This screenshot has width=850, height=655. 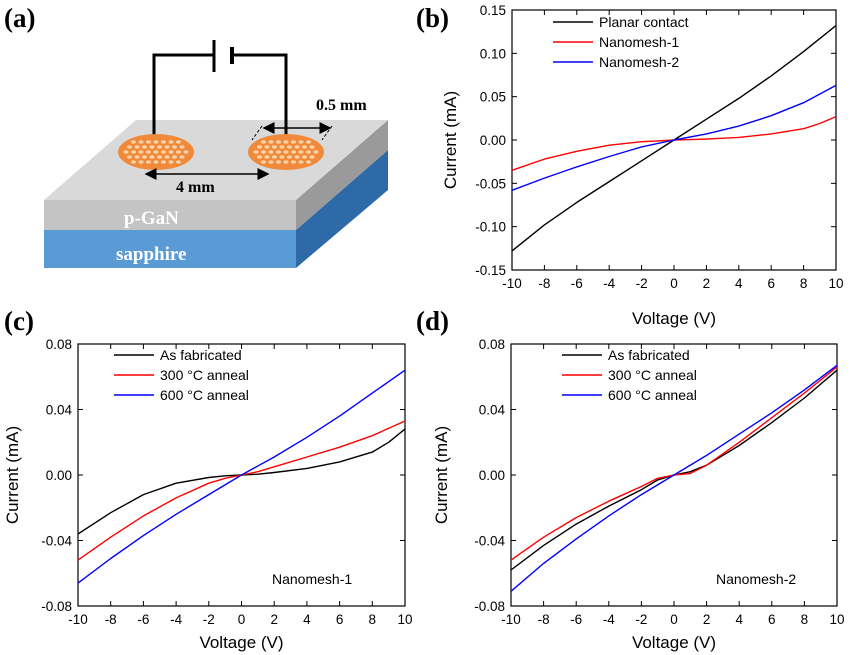 I want to click on dimension-electrode-width: 0.5 mm, so click(x=309, y=119).